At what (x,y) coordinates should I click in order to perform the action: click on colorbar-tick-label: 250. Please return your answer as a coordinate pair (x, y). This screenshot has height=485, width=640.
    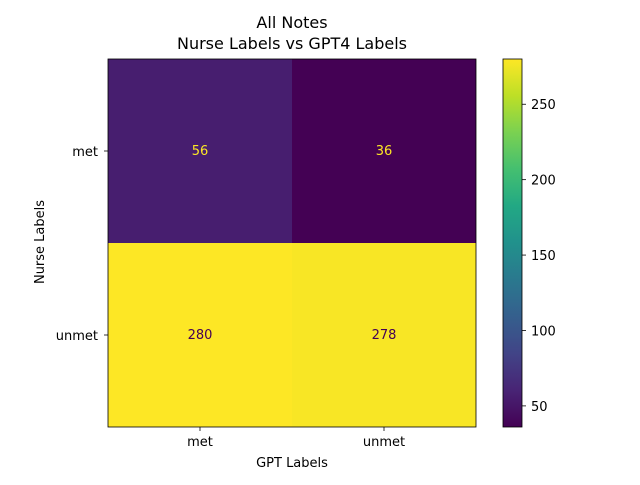
    Looking at the image, I should click on (543, 105).